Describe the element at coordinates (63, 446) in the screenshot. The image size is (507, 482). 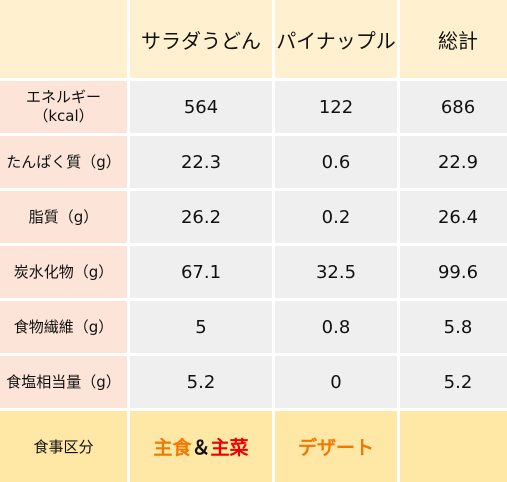
I see `row-label-meal-category: 食事区分` at that location.